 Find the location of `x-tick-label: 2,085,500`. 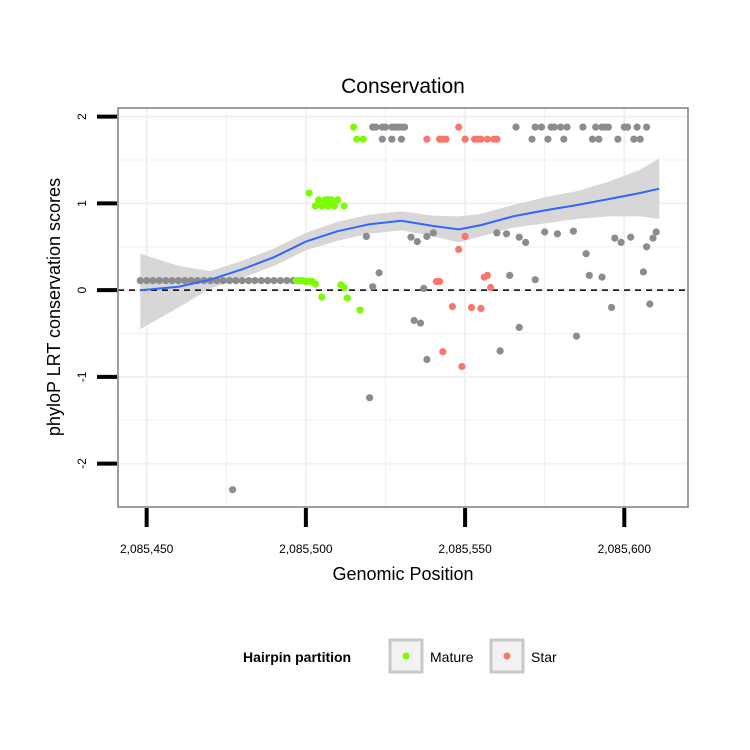

x-tick-label: 2,085,500 is located at coordinates (306, 549).